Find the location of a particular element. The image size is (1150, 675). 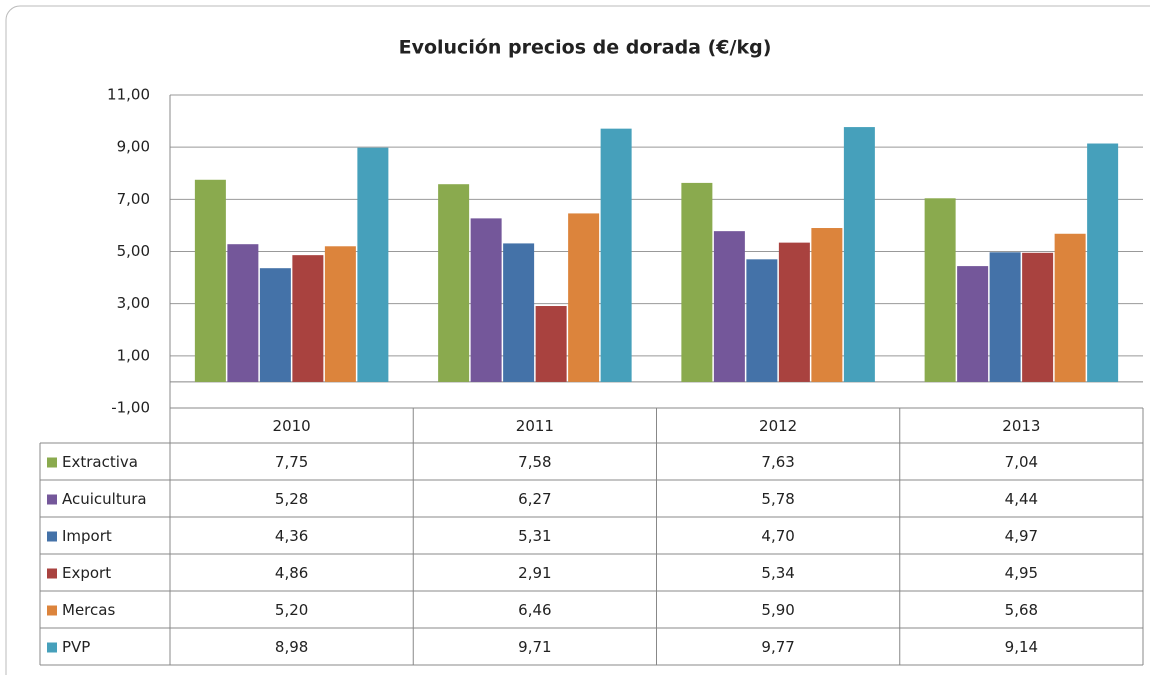

legend-label: Extractiva is located at coordinates (100, 462).